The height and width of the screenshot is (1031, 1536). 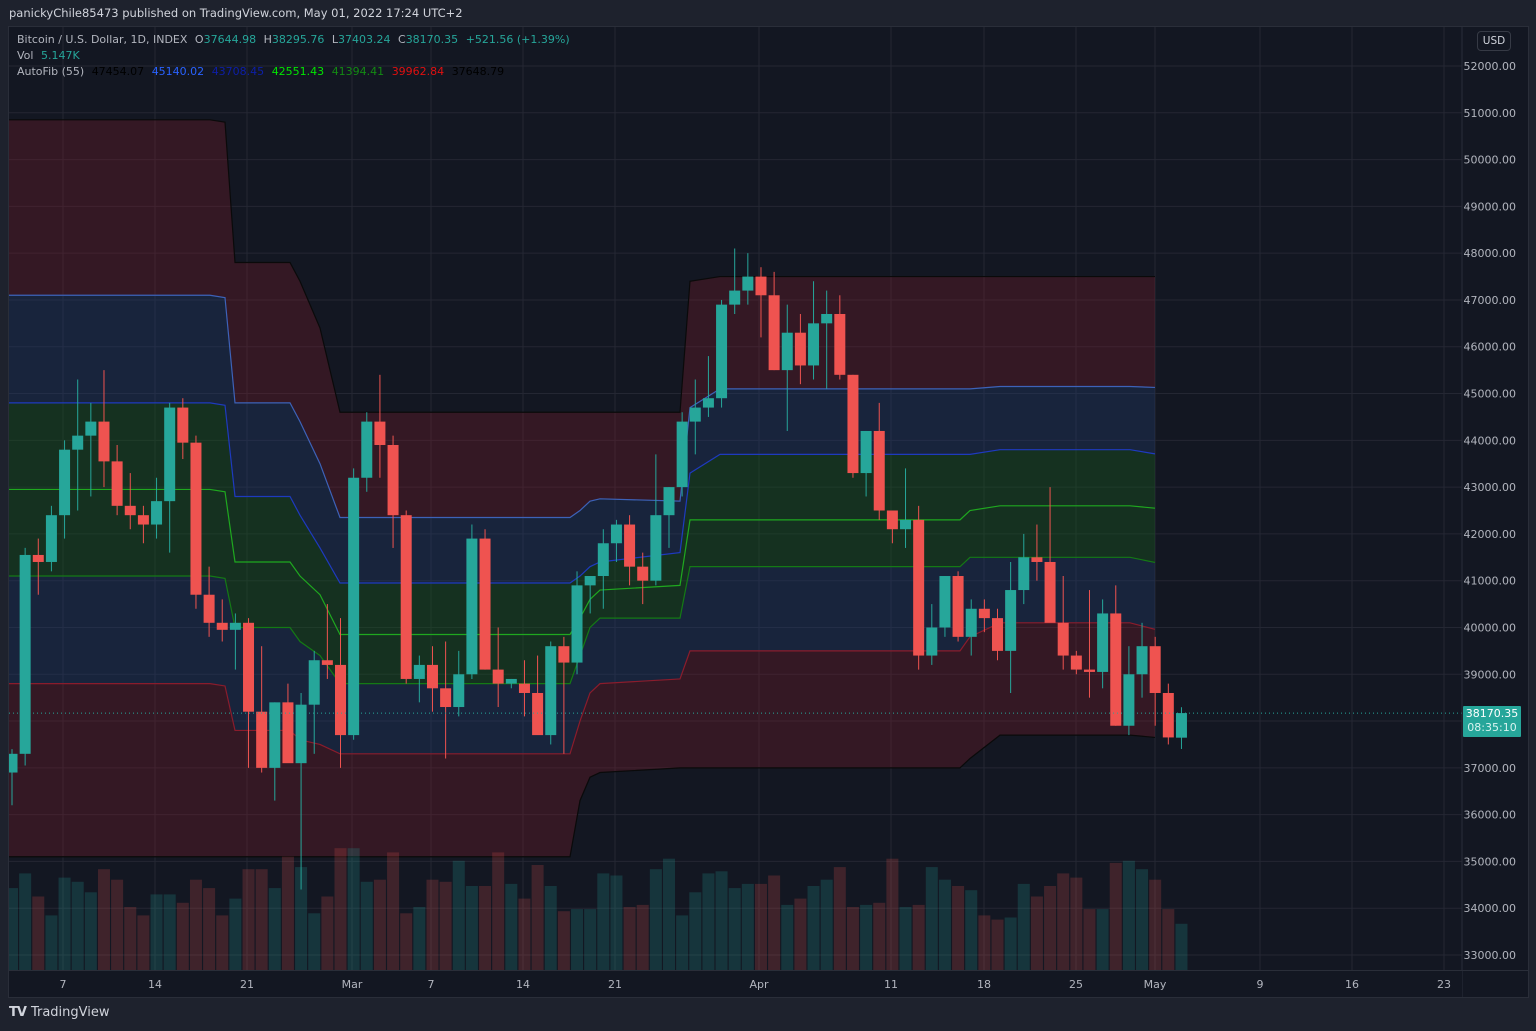 I want to click on autofib-value: 39962.84, so click(x=418, y=71).